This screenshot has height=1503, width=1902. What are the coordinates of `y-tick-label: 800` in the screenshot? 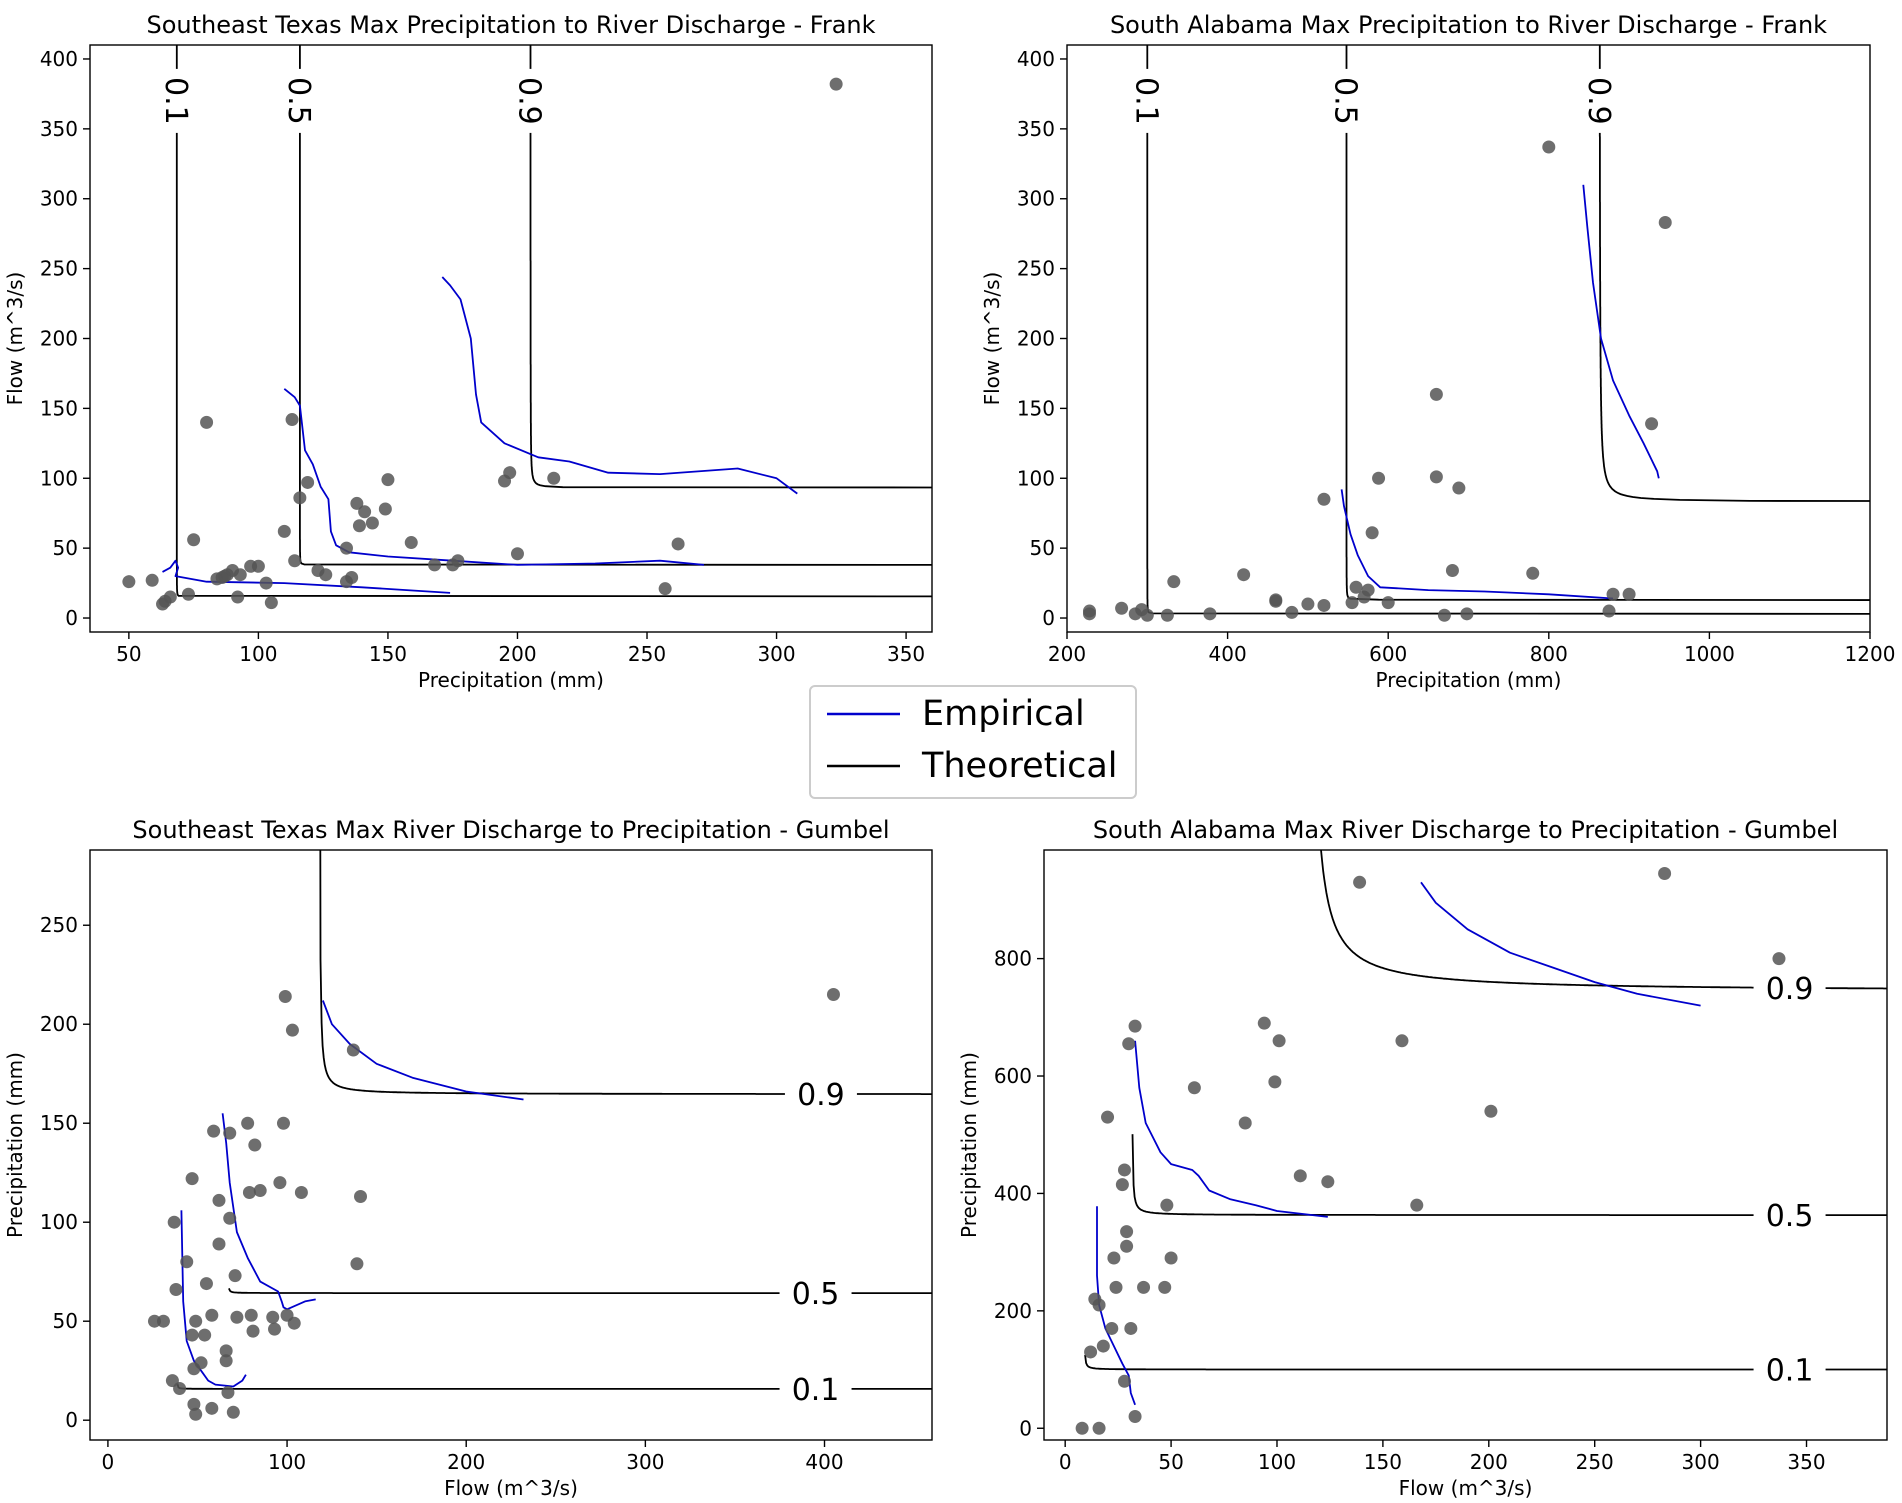 It's located at (1013, 959).